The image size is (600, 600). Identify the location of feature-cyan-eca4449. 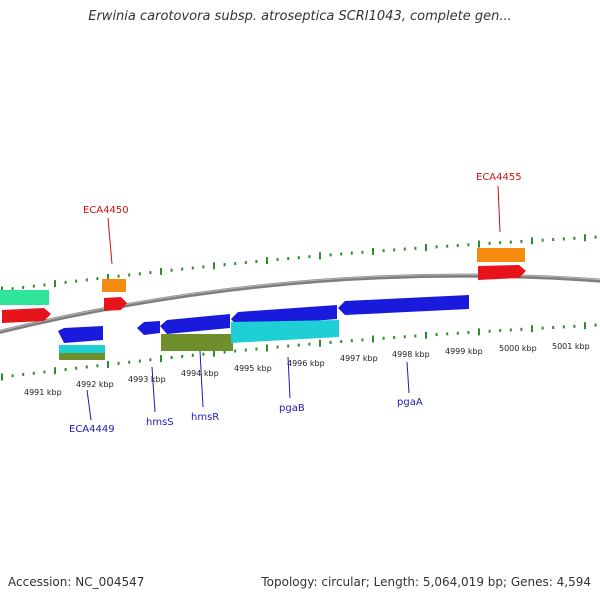
(82, 349).